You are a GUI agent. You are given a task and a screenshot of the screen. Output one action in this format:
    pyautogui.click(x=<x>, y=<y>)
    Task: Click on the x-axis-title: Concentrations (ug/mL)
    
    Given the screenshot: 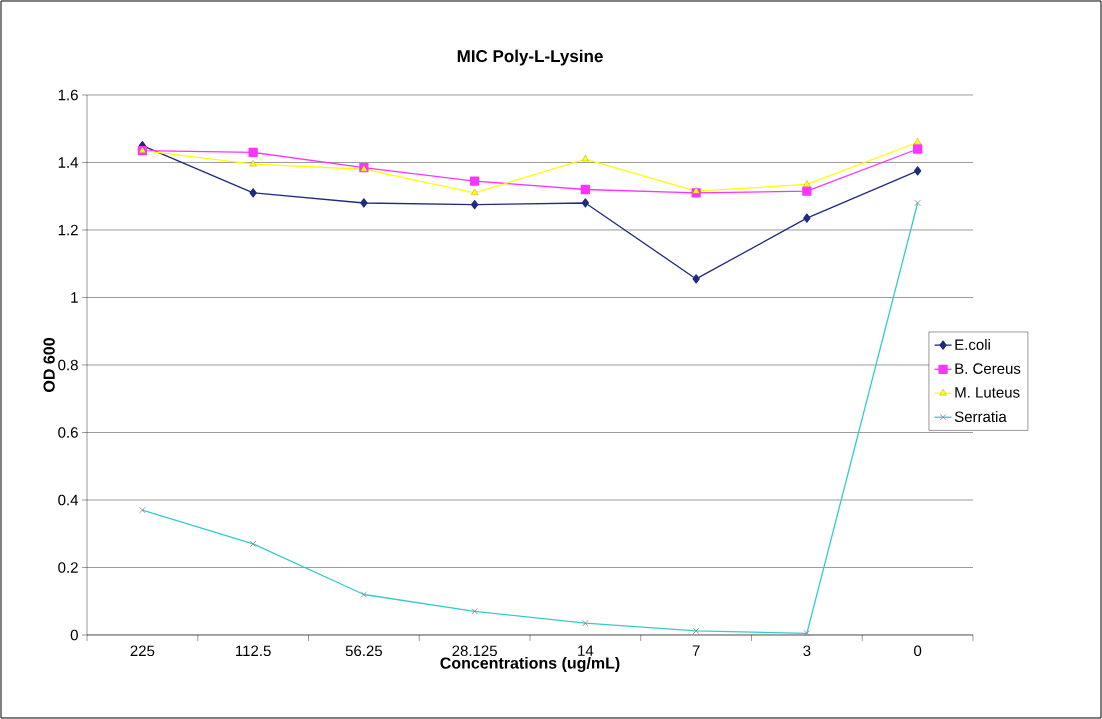 What is the action you would take?
    pyautogui.click(x=530, y=664)
    